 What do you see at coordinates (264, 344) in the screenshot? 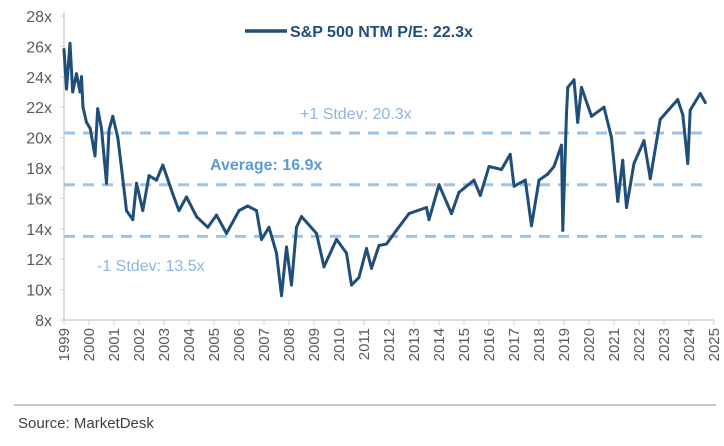
I see `x-tick-label: 2007` at bounding box center [264, 344].